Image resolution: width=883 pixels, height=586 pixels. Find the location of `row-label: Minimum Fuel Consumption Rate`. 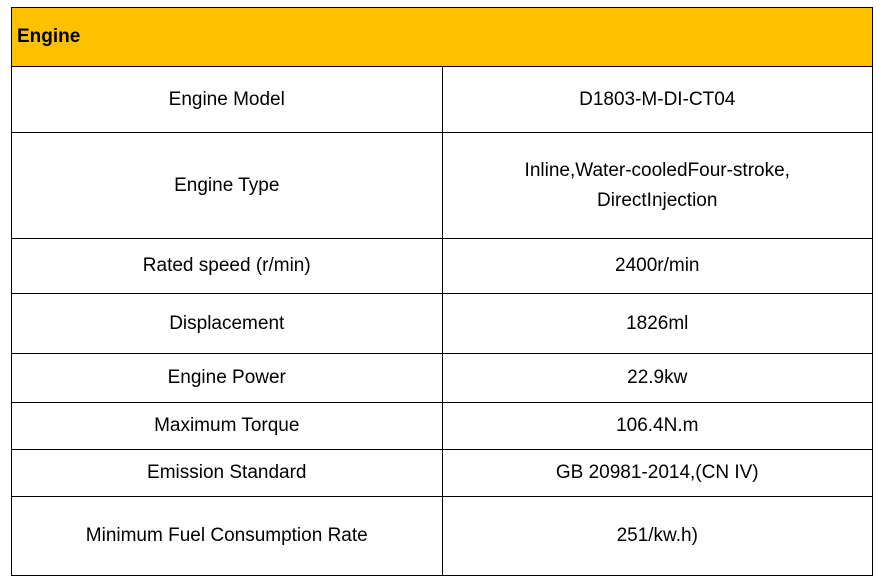

row-label: Minimum Fuel Consumption Rate is located at coordinates (227, 536).